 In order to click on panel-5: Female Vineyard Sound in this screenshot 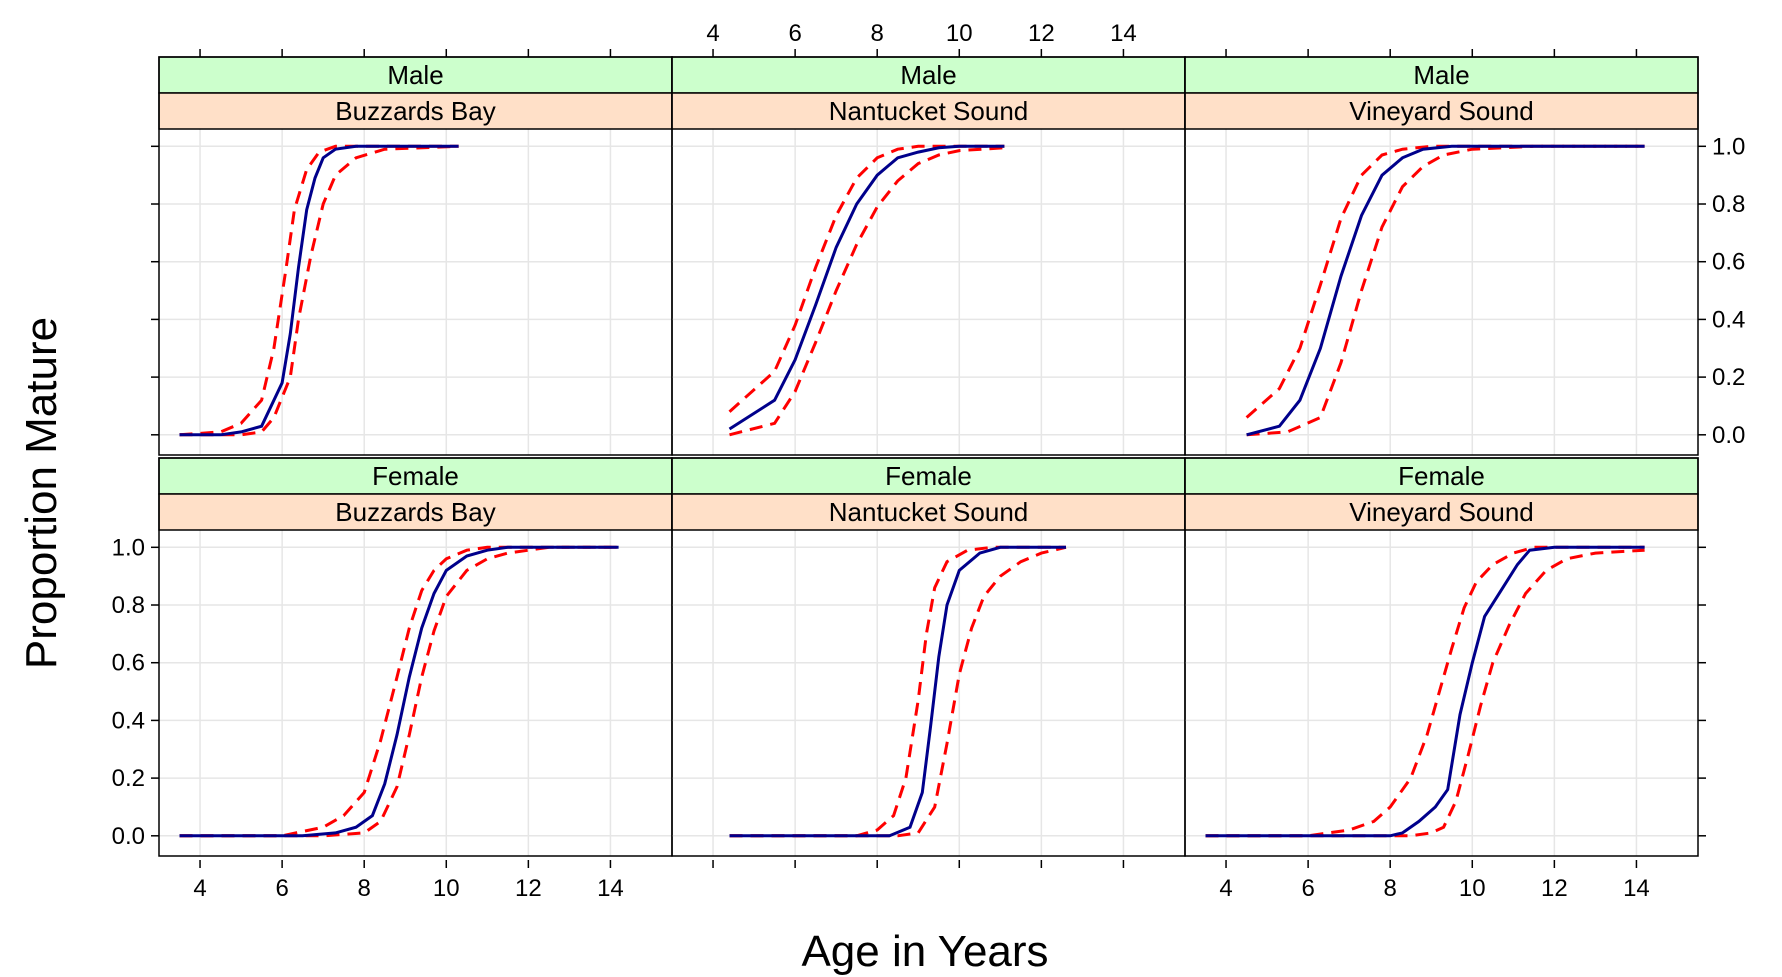, I will do `click(1441, 657)`.